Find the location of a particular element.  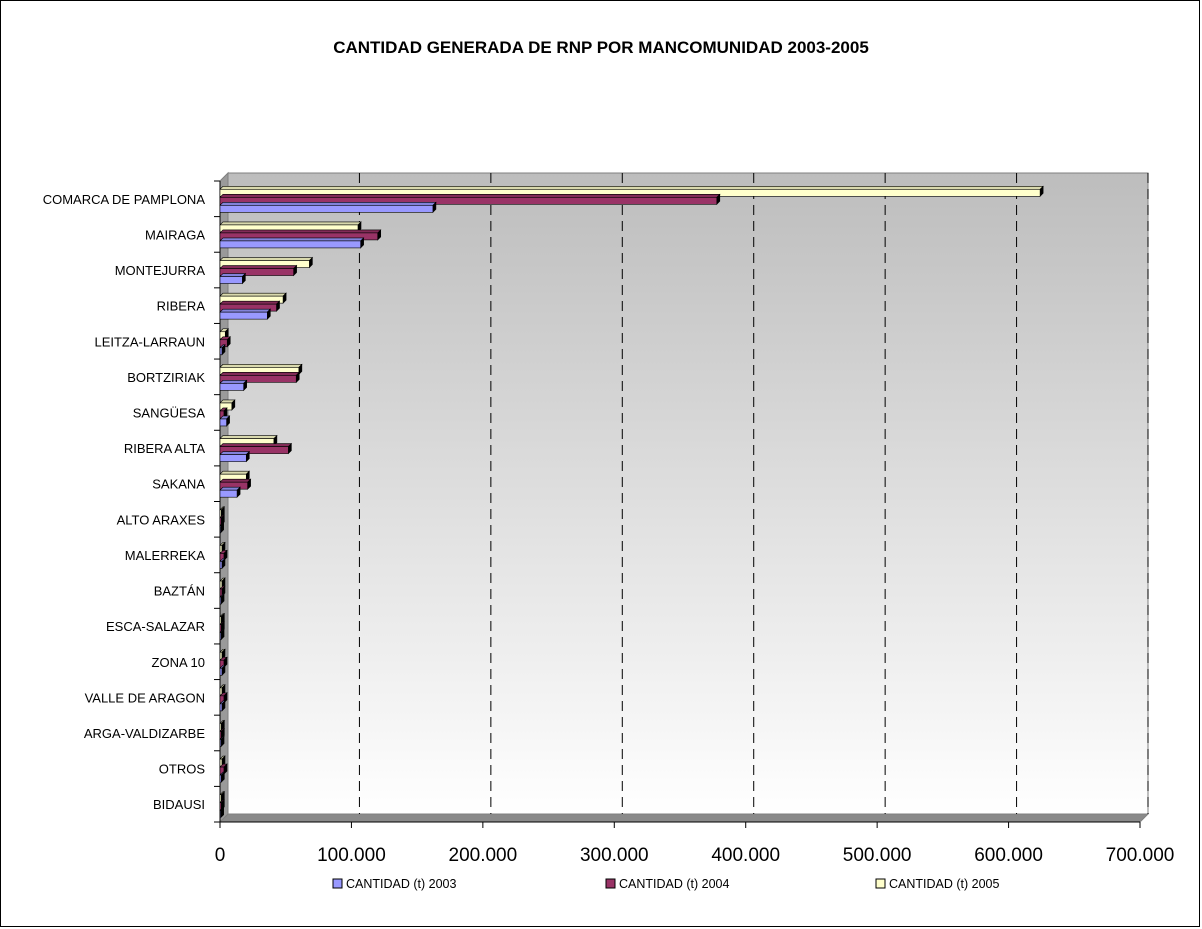

x-tick-label: 500.000 is located at coordinates (877, 855).